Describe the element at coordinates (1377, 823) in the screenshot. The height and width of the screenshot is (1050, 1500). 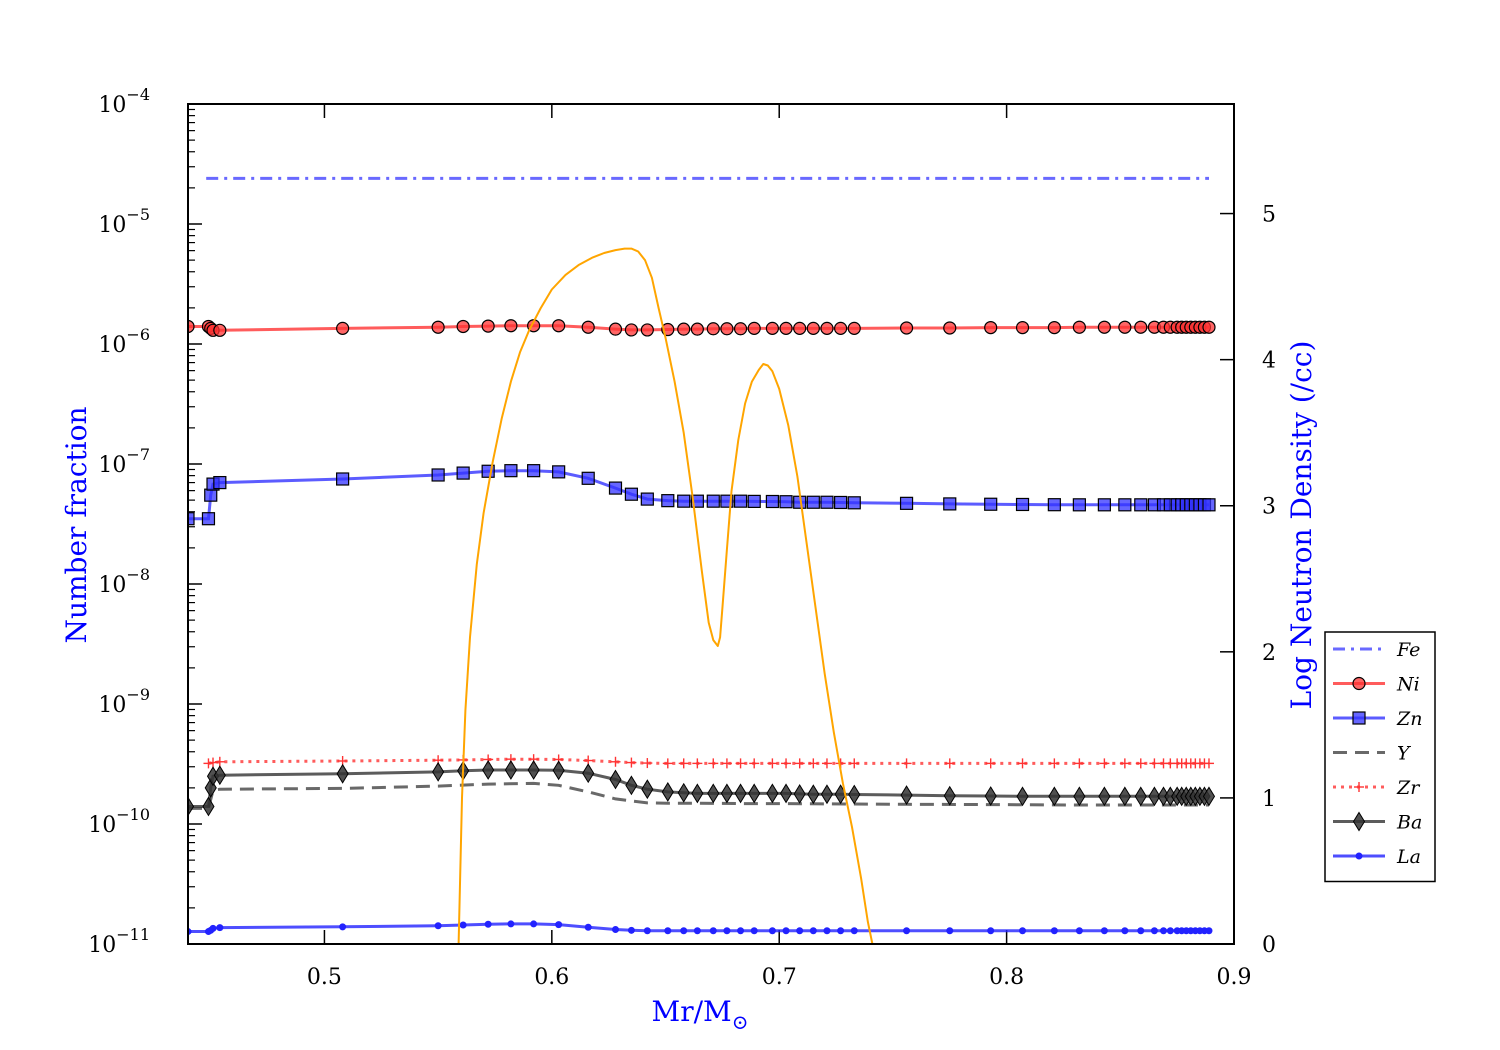
I see `legend-entry-ba: Ba` at that location.